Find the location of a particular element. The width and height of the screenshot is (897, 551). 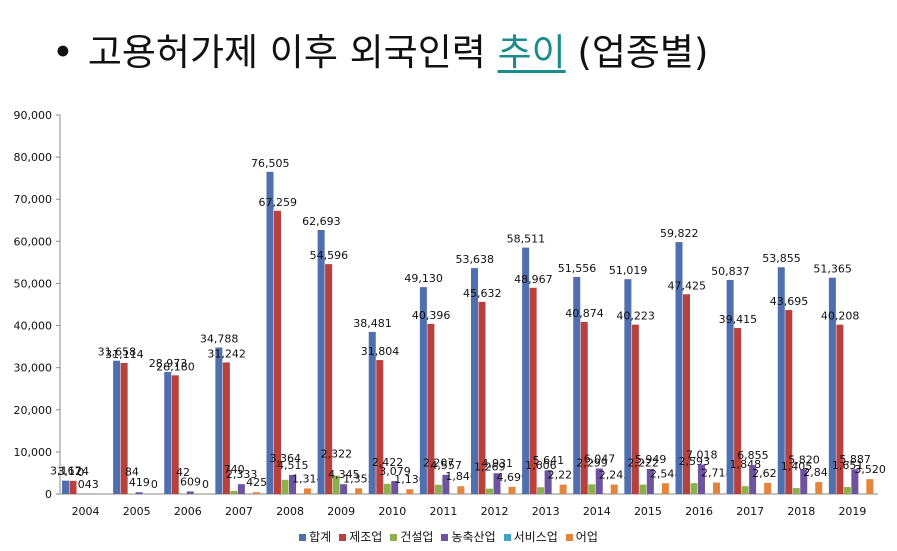

data-label: 48,967 is located at coordinates (533, 279).